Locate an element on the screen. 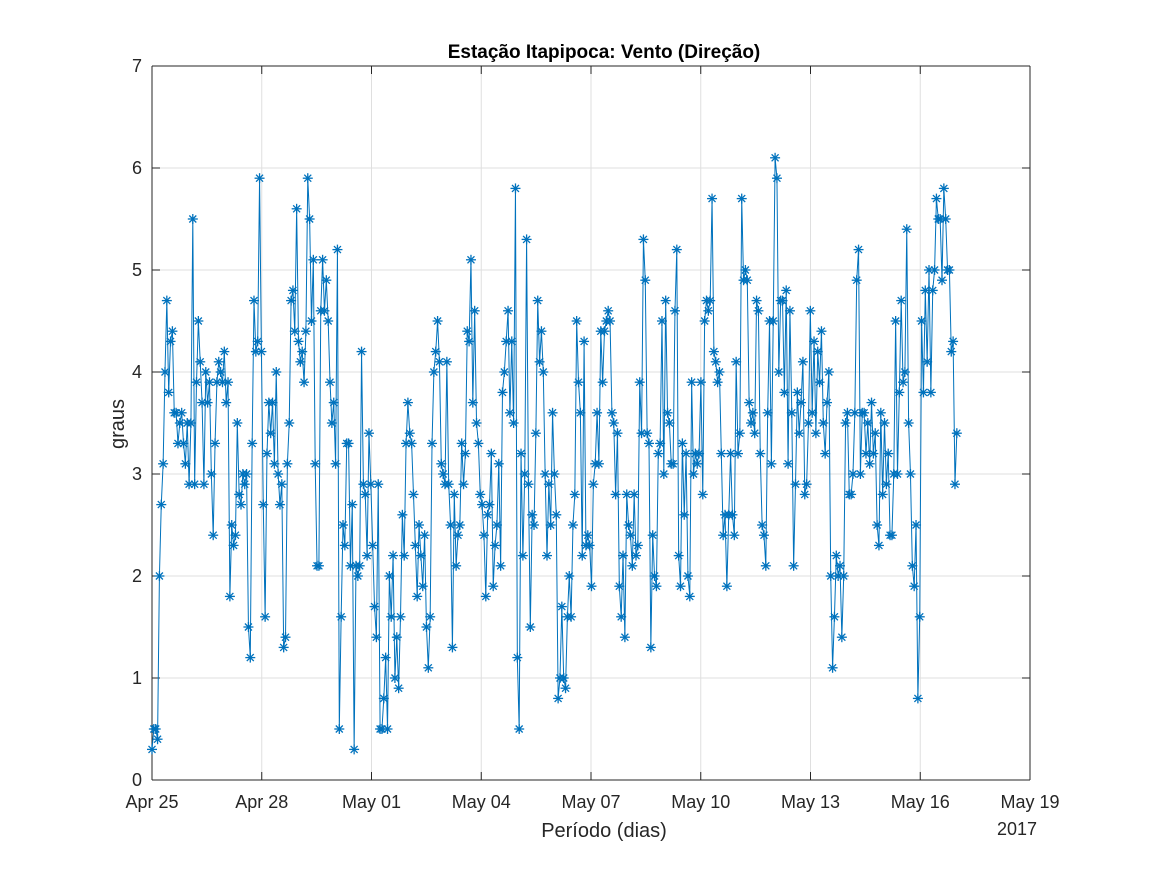 This screenshot has width=1167, height=880. x-tick-label: Apr 28 is located at coordinates (261, 802).